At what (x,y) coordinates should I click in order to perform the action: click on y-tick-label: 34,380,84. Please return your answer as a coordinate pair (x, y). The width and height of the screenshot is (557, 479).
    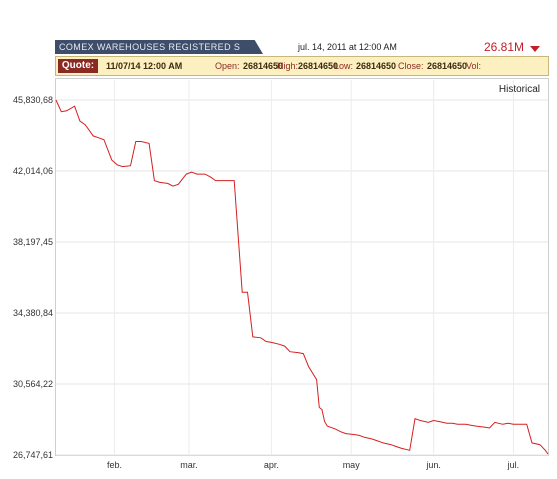
    Looking at the image, I should click on (33, 313).